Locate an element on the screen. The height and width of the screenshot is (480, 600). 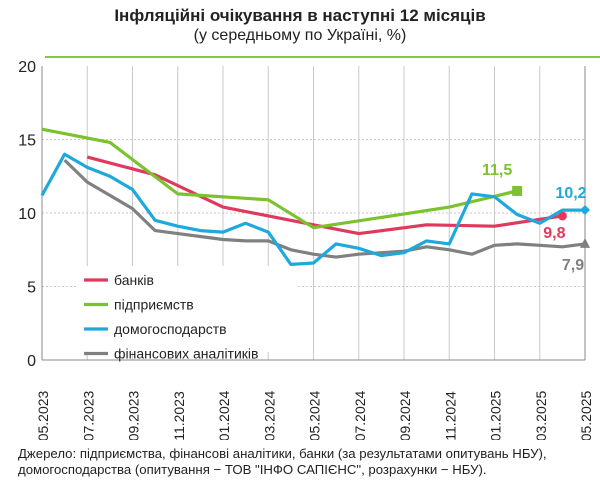
x-tick-label: 05.2024 is located at coordinates (315, 415).